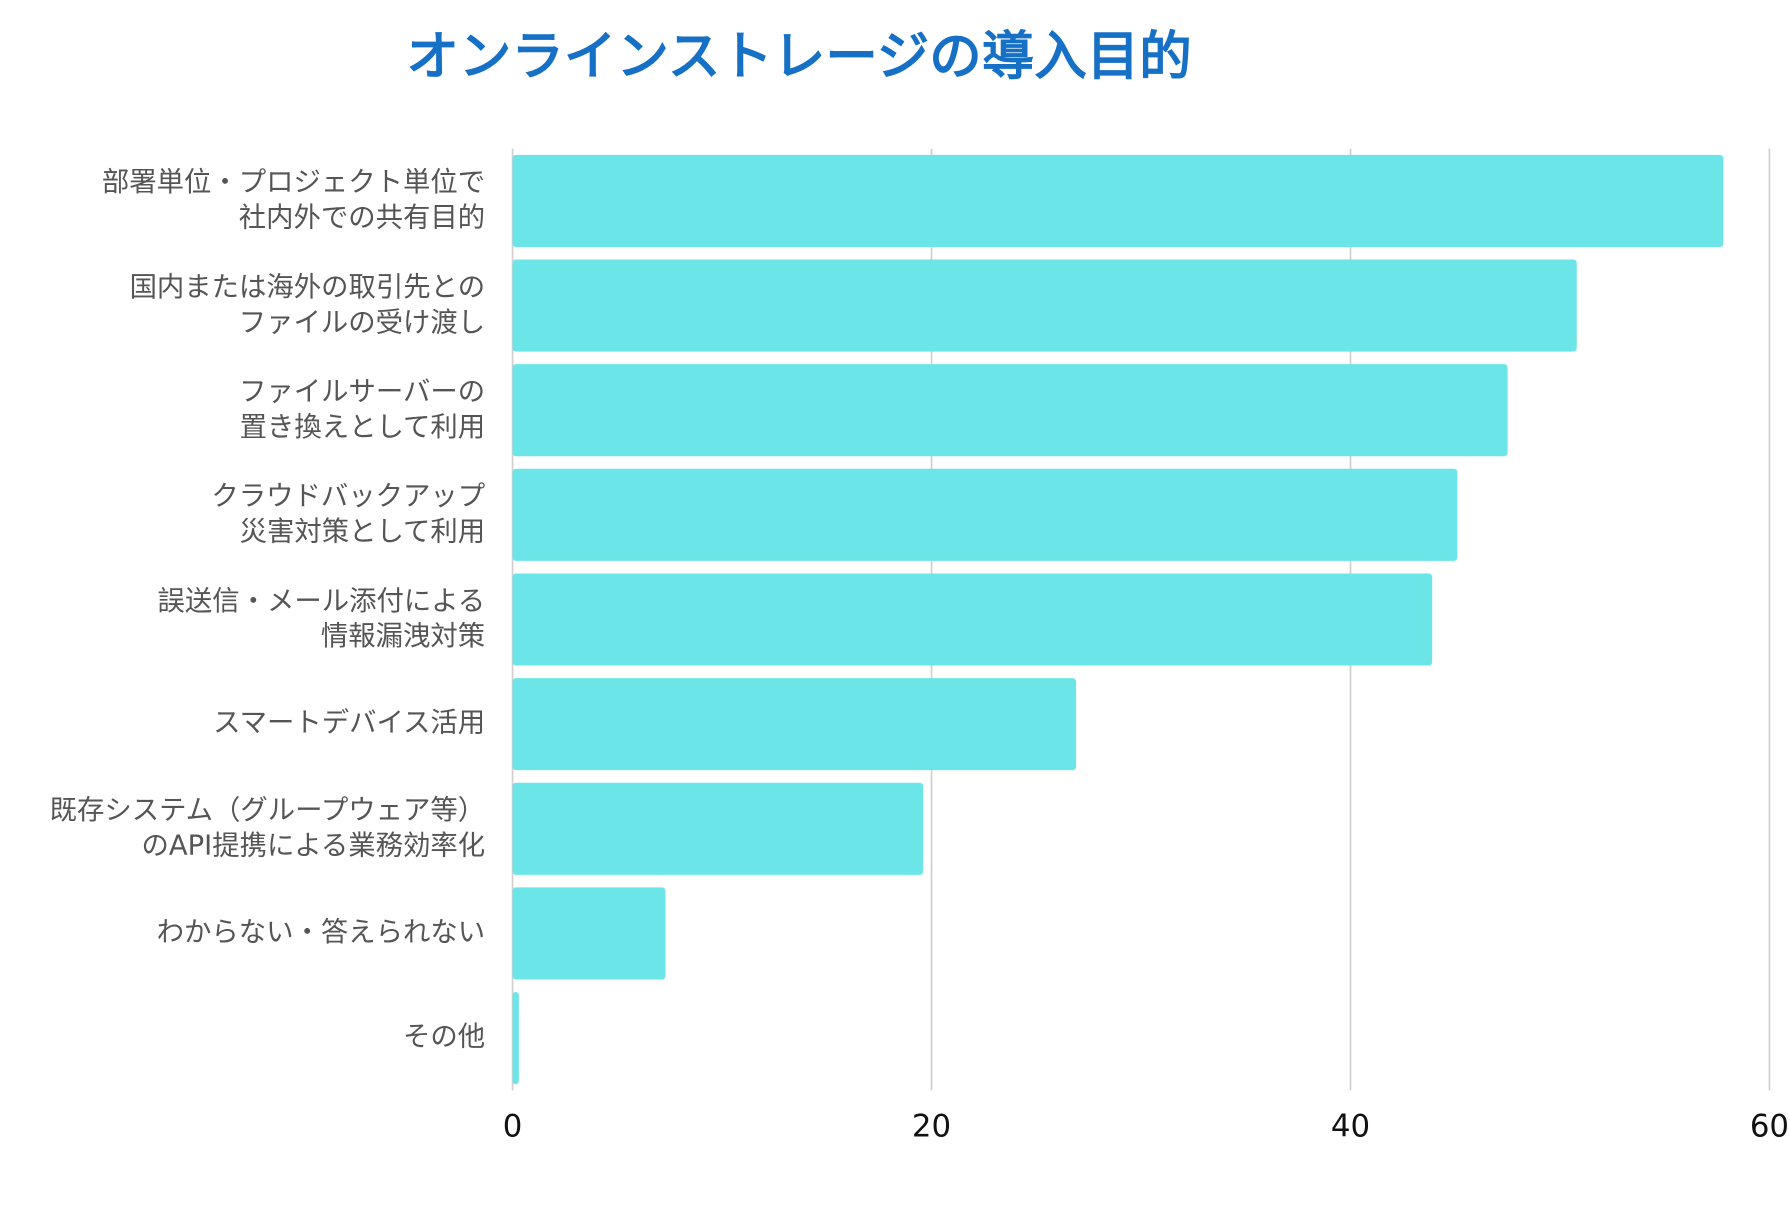  Describe the element at coordinates (348, 514) in the screenshot. I see `y-tick-label: クラウドバックアップ災害対策として利用` at that location.